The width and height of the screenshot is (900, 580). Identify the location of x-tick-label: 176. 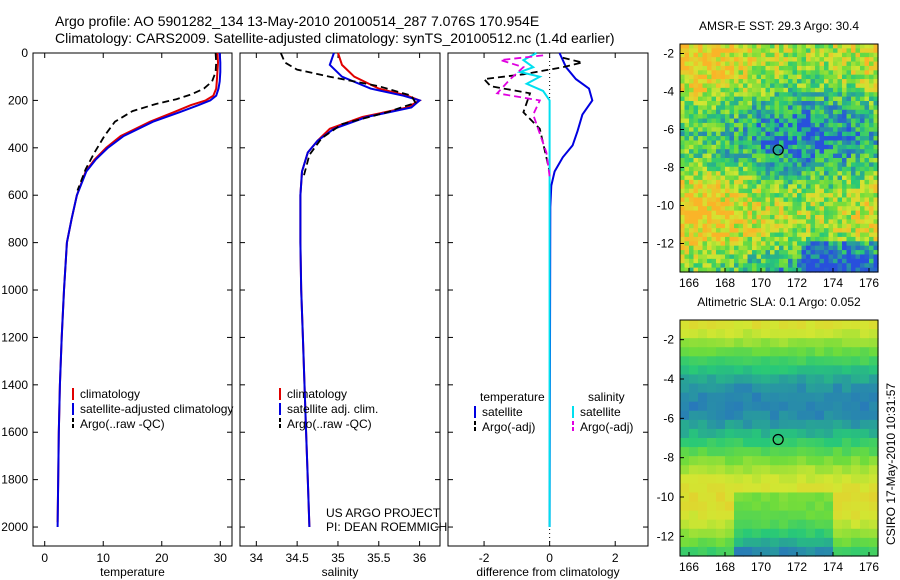
(869, 283).